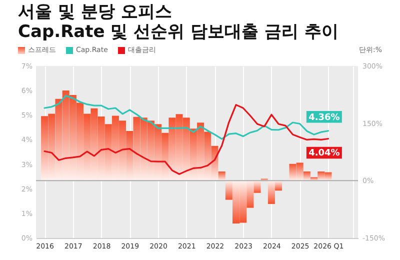 This screenshot has width=400, height=260. I want to click on chart-title: 서울 및 분당 오피스, so click(95, 12).